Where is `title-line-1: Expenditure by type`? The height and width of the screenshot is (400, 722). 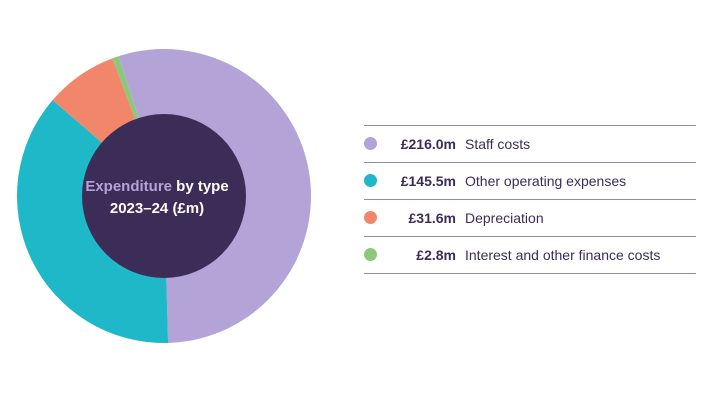 title-line-1: Expenditure by type is located at coordinates (157, 187).